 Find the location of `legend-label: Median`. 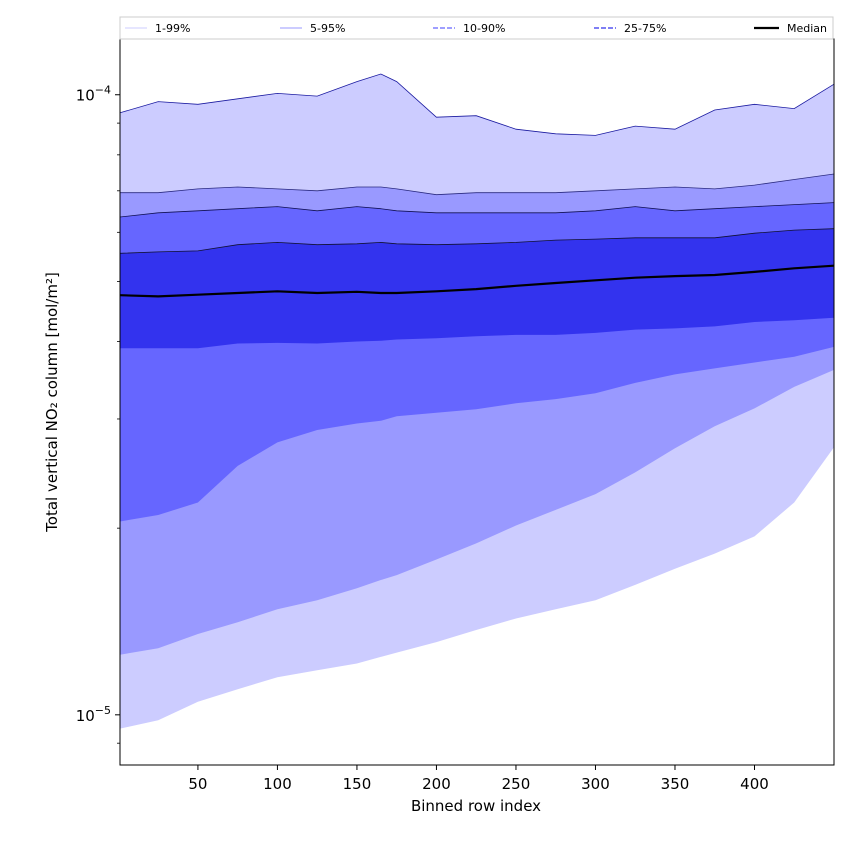

legend-label: Median is located at coordinates (807, 28).